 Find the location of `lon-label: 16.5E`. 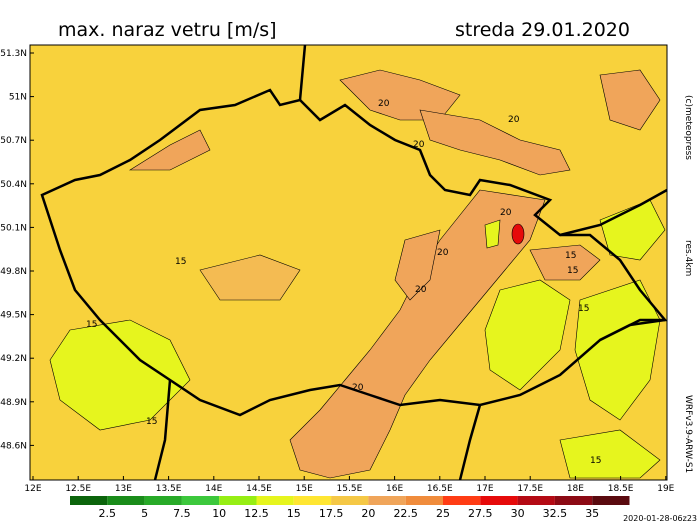

lon-label: 16.5E is located at coordinates (440, 489).